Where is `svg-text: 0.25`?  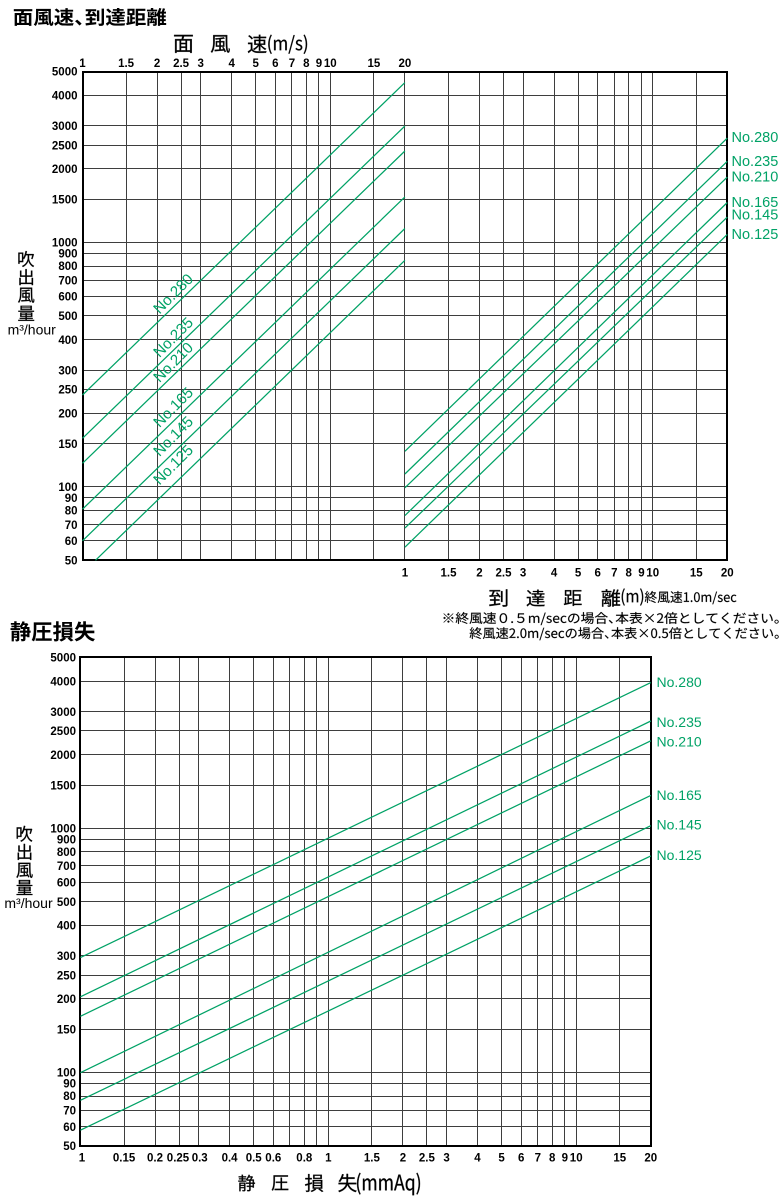 svg-text: 0.25 is located at coordinates (178, 1159).